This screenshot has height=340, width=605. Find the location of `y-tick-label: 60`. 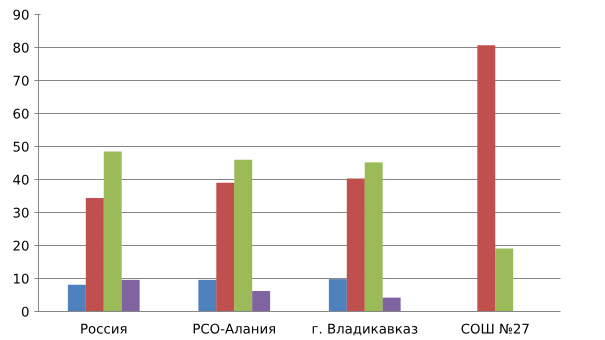

y-tick-label: 60 is located at coordinates (21, 115).